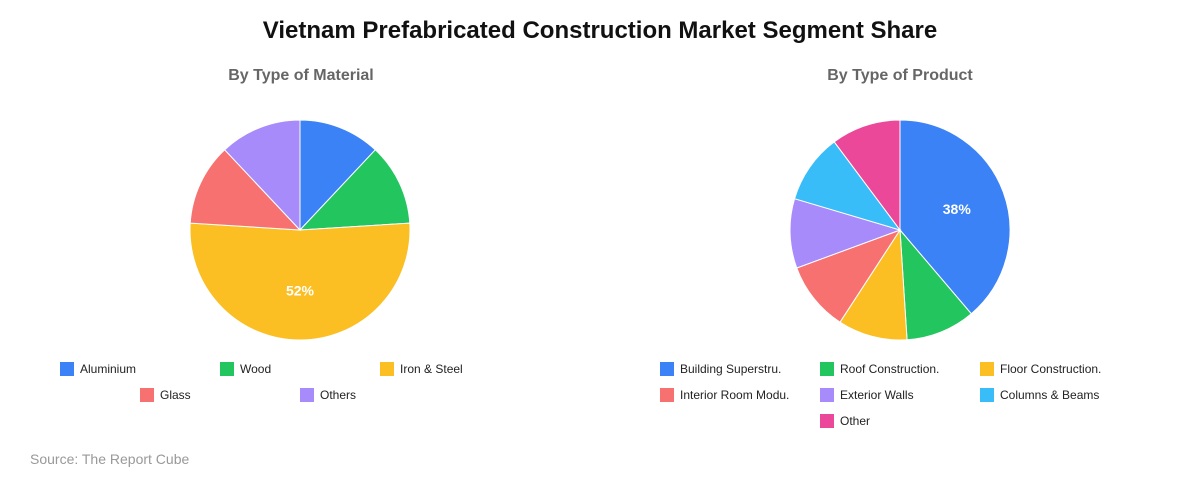 Image resolution: width=1200 pixels, height=480 pixels. Describe the element at coordinates (110, 459) in the screenshot. I see `source-note: Source: The Report Cube` at that location.